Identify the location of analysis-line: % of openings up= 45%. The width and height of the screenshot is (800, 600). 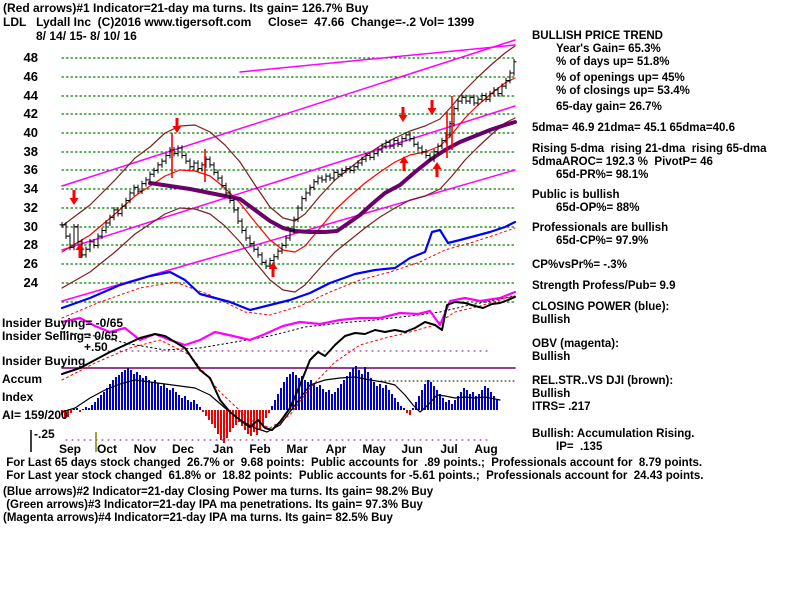
(620, 78).